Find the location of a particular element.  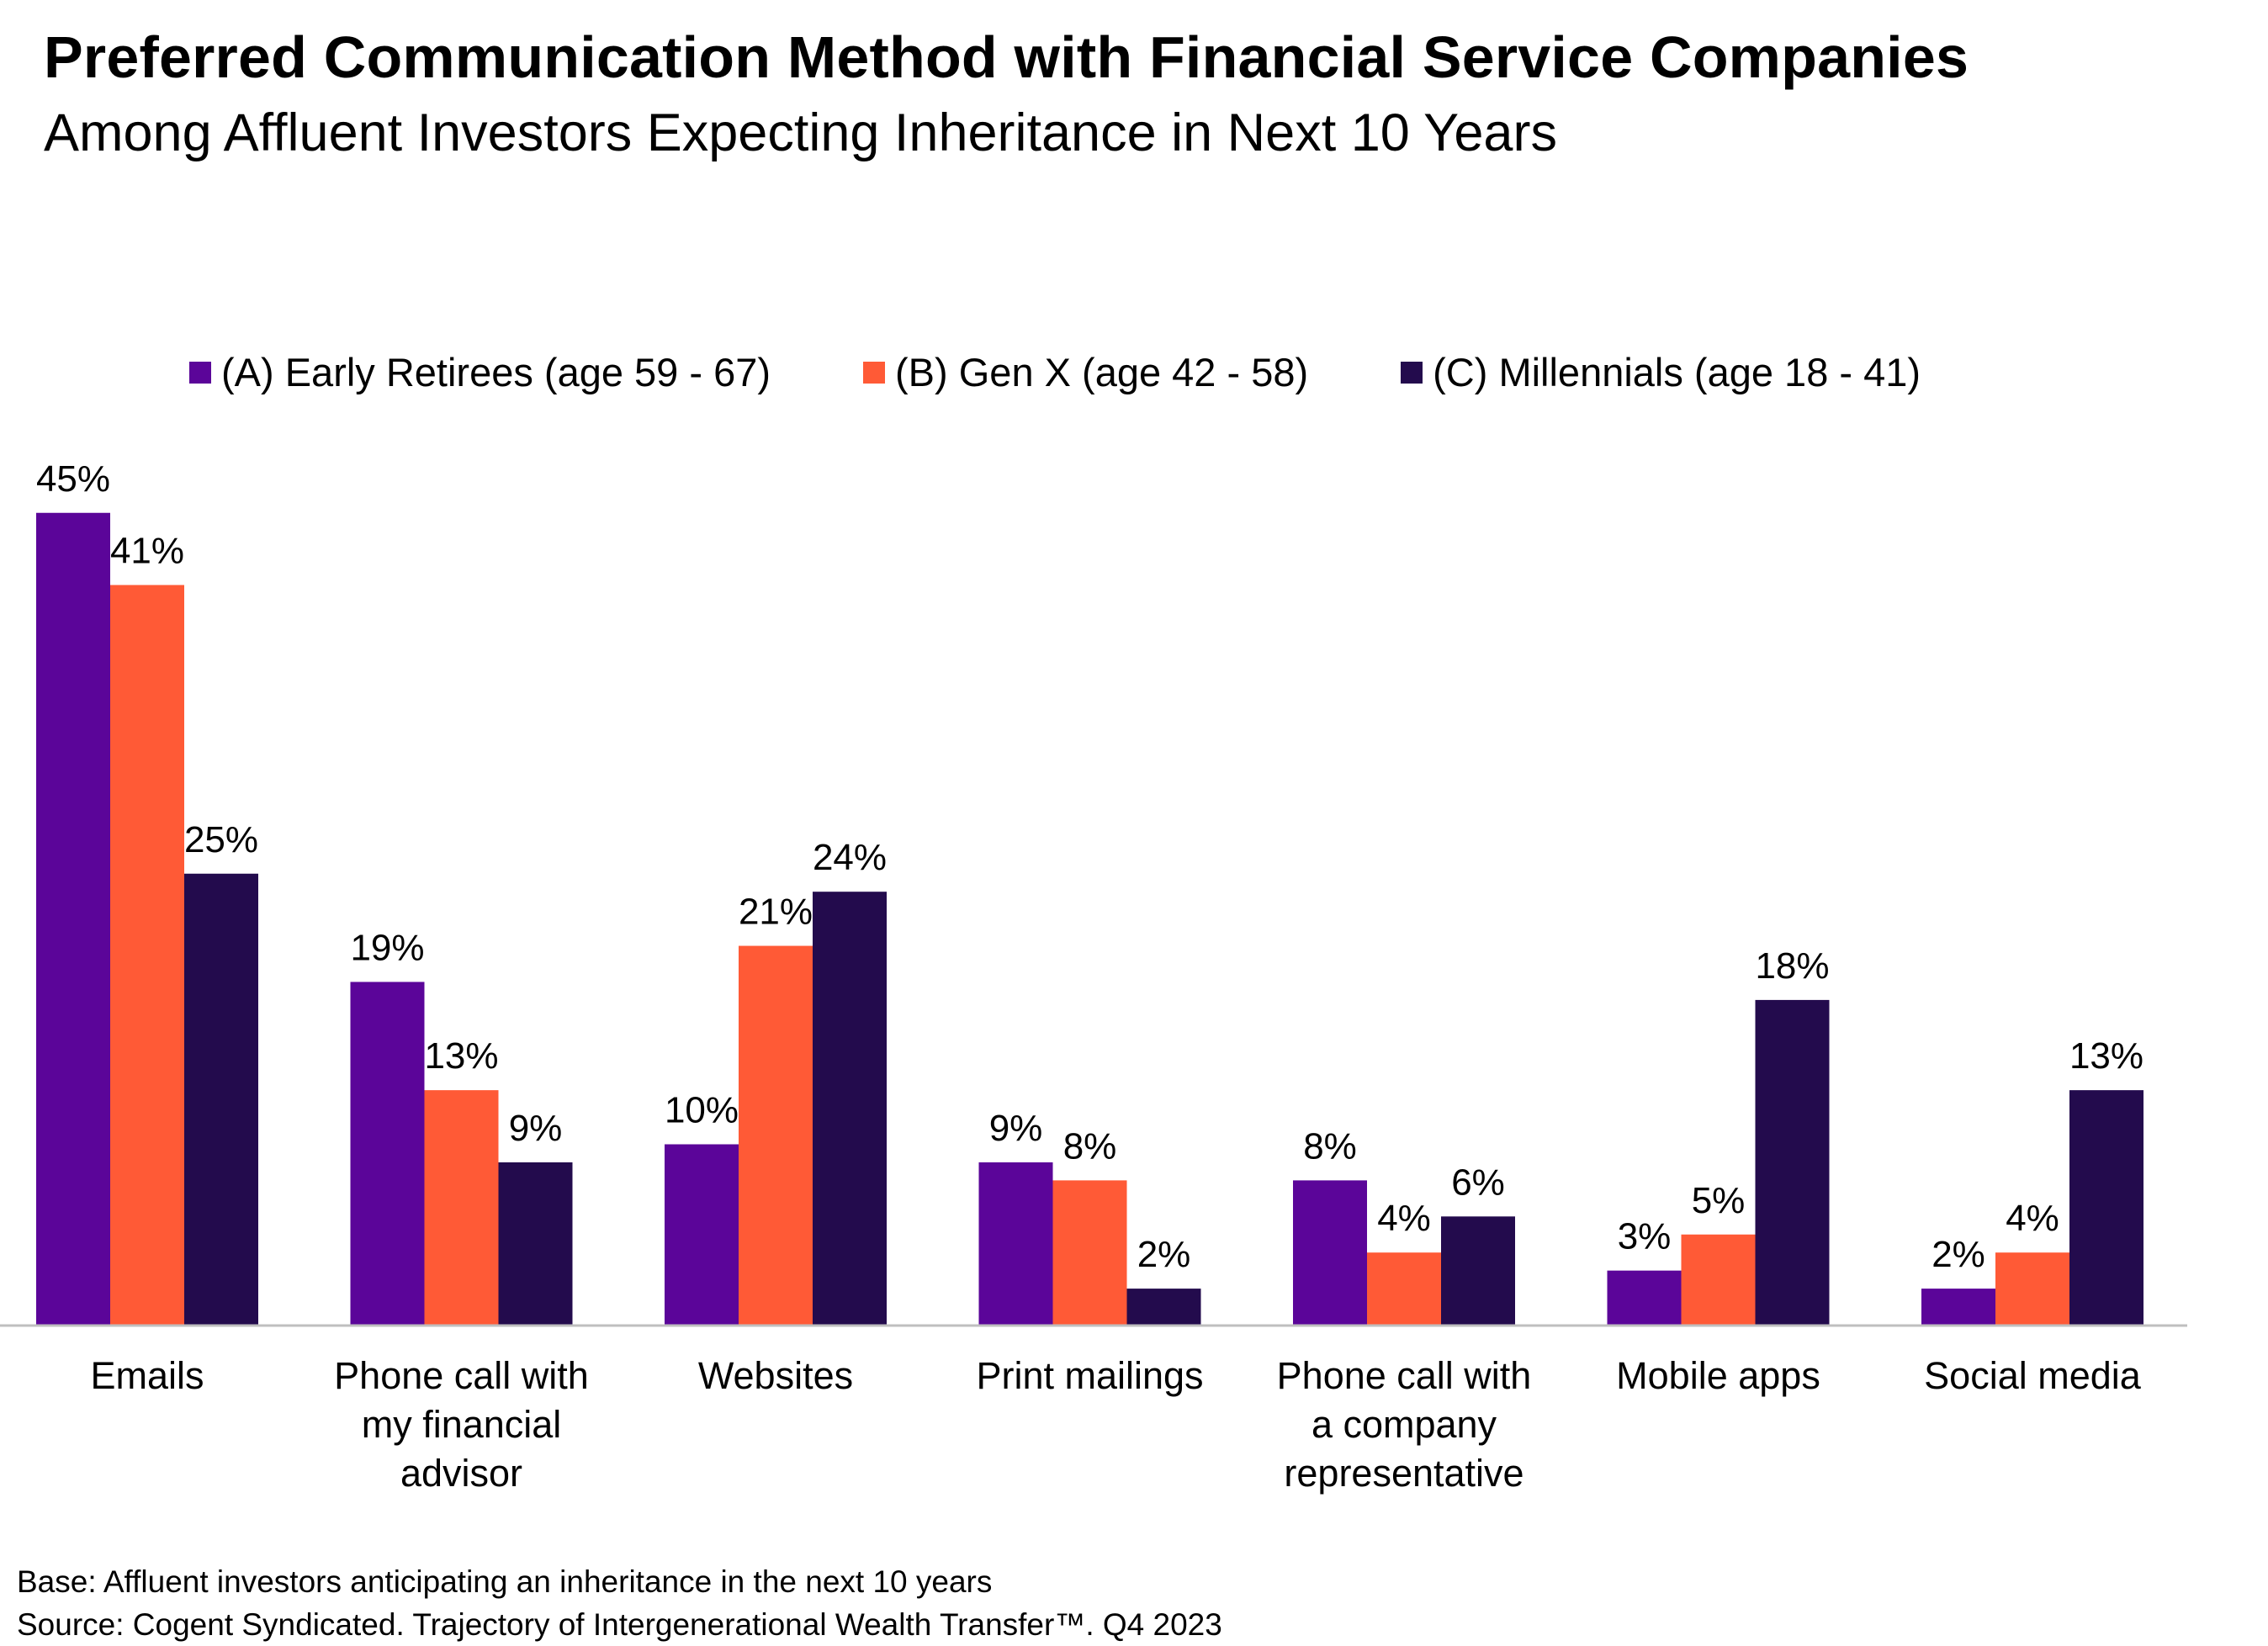

legend-label-early-retirees: (A) Early Retirees (age 59 - 67) is located at coordinates (496, 372).